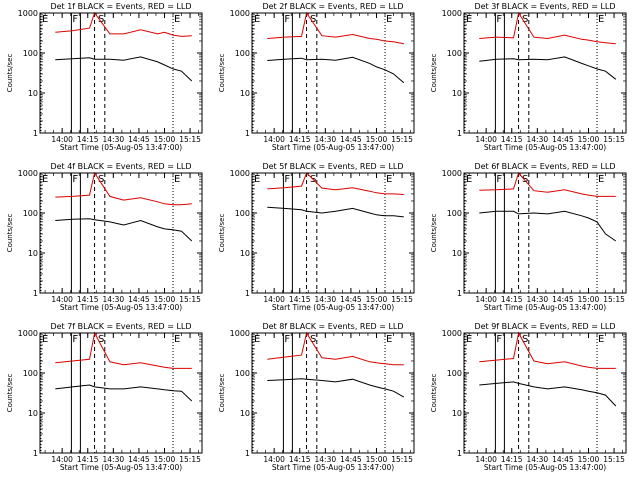 This screenshot has width=640, height=484. What do you see at coordinates (120, 6) in the screenshot?
I see `panel-title: Det 1f BLACK = Events, RED = LLD` at bounding box center [120, 6].